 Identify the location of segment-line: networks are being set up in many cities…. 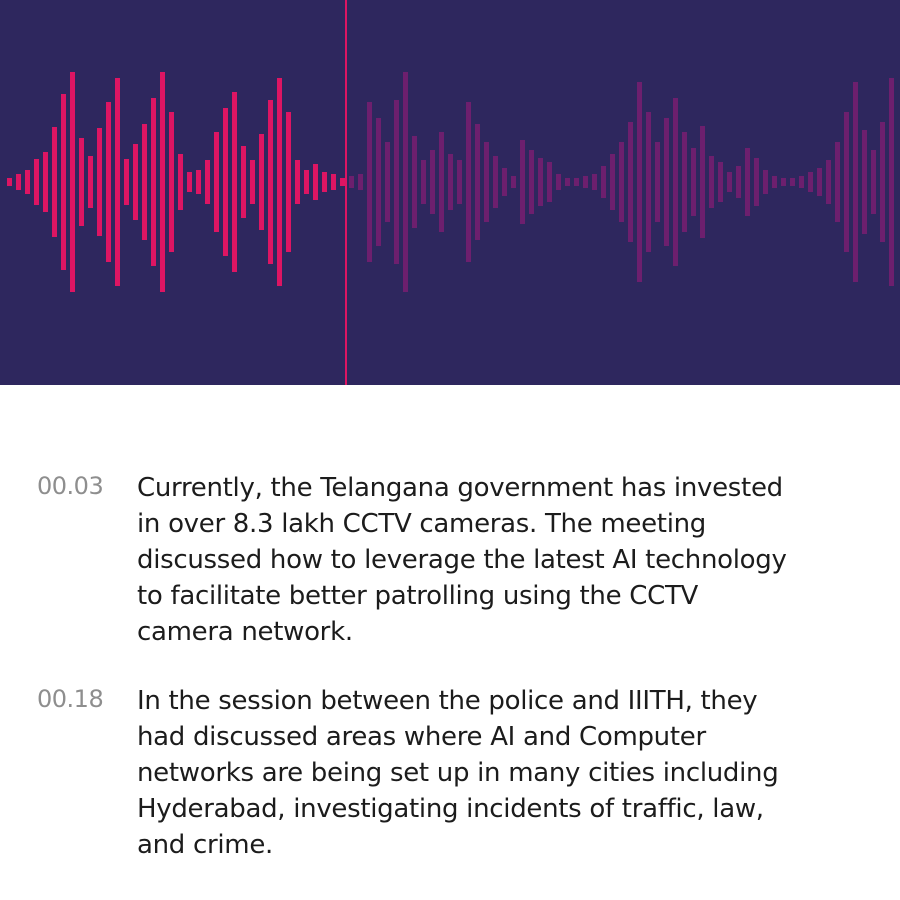
(458, 773).